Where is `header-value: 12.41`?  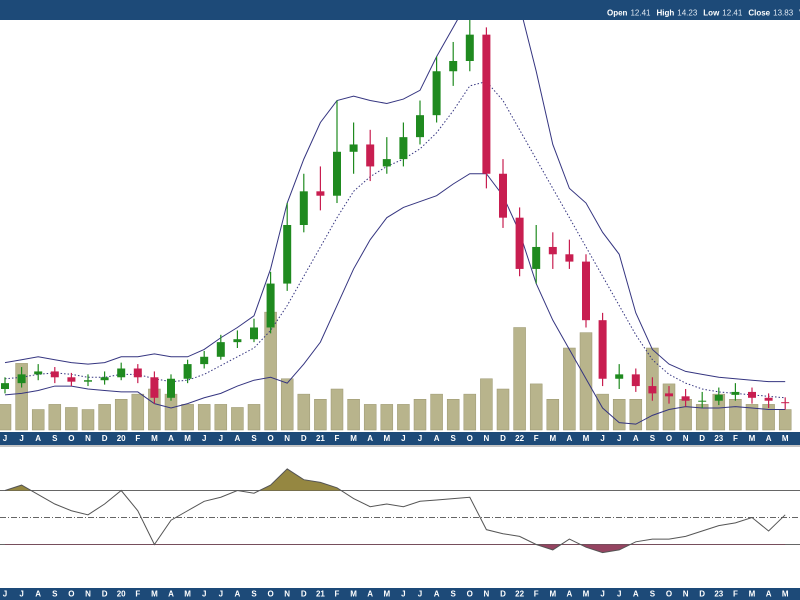 header-value: 12.41 is located at coordinates (732, 13).